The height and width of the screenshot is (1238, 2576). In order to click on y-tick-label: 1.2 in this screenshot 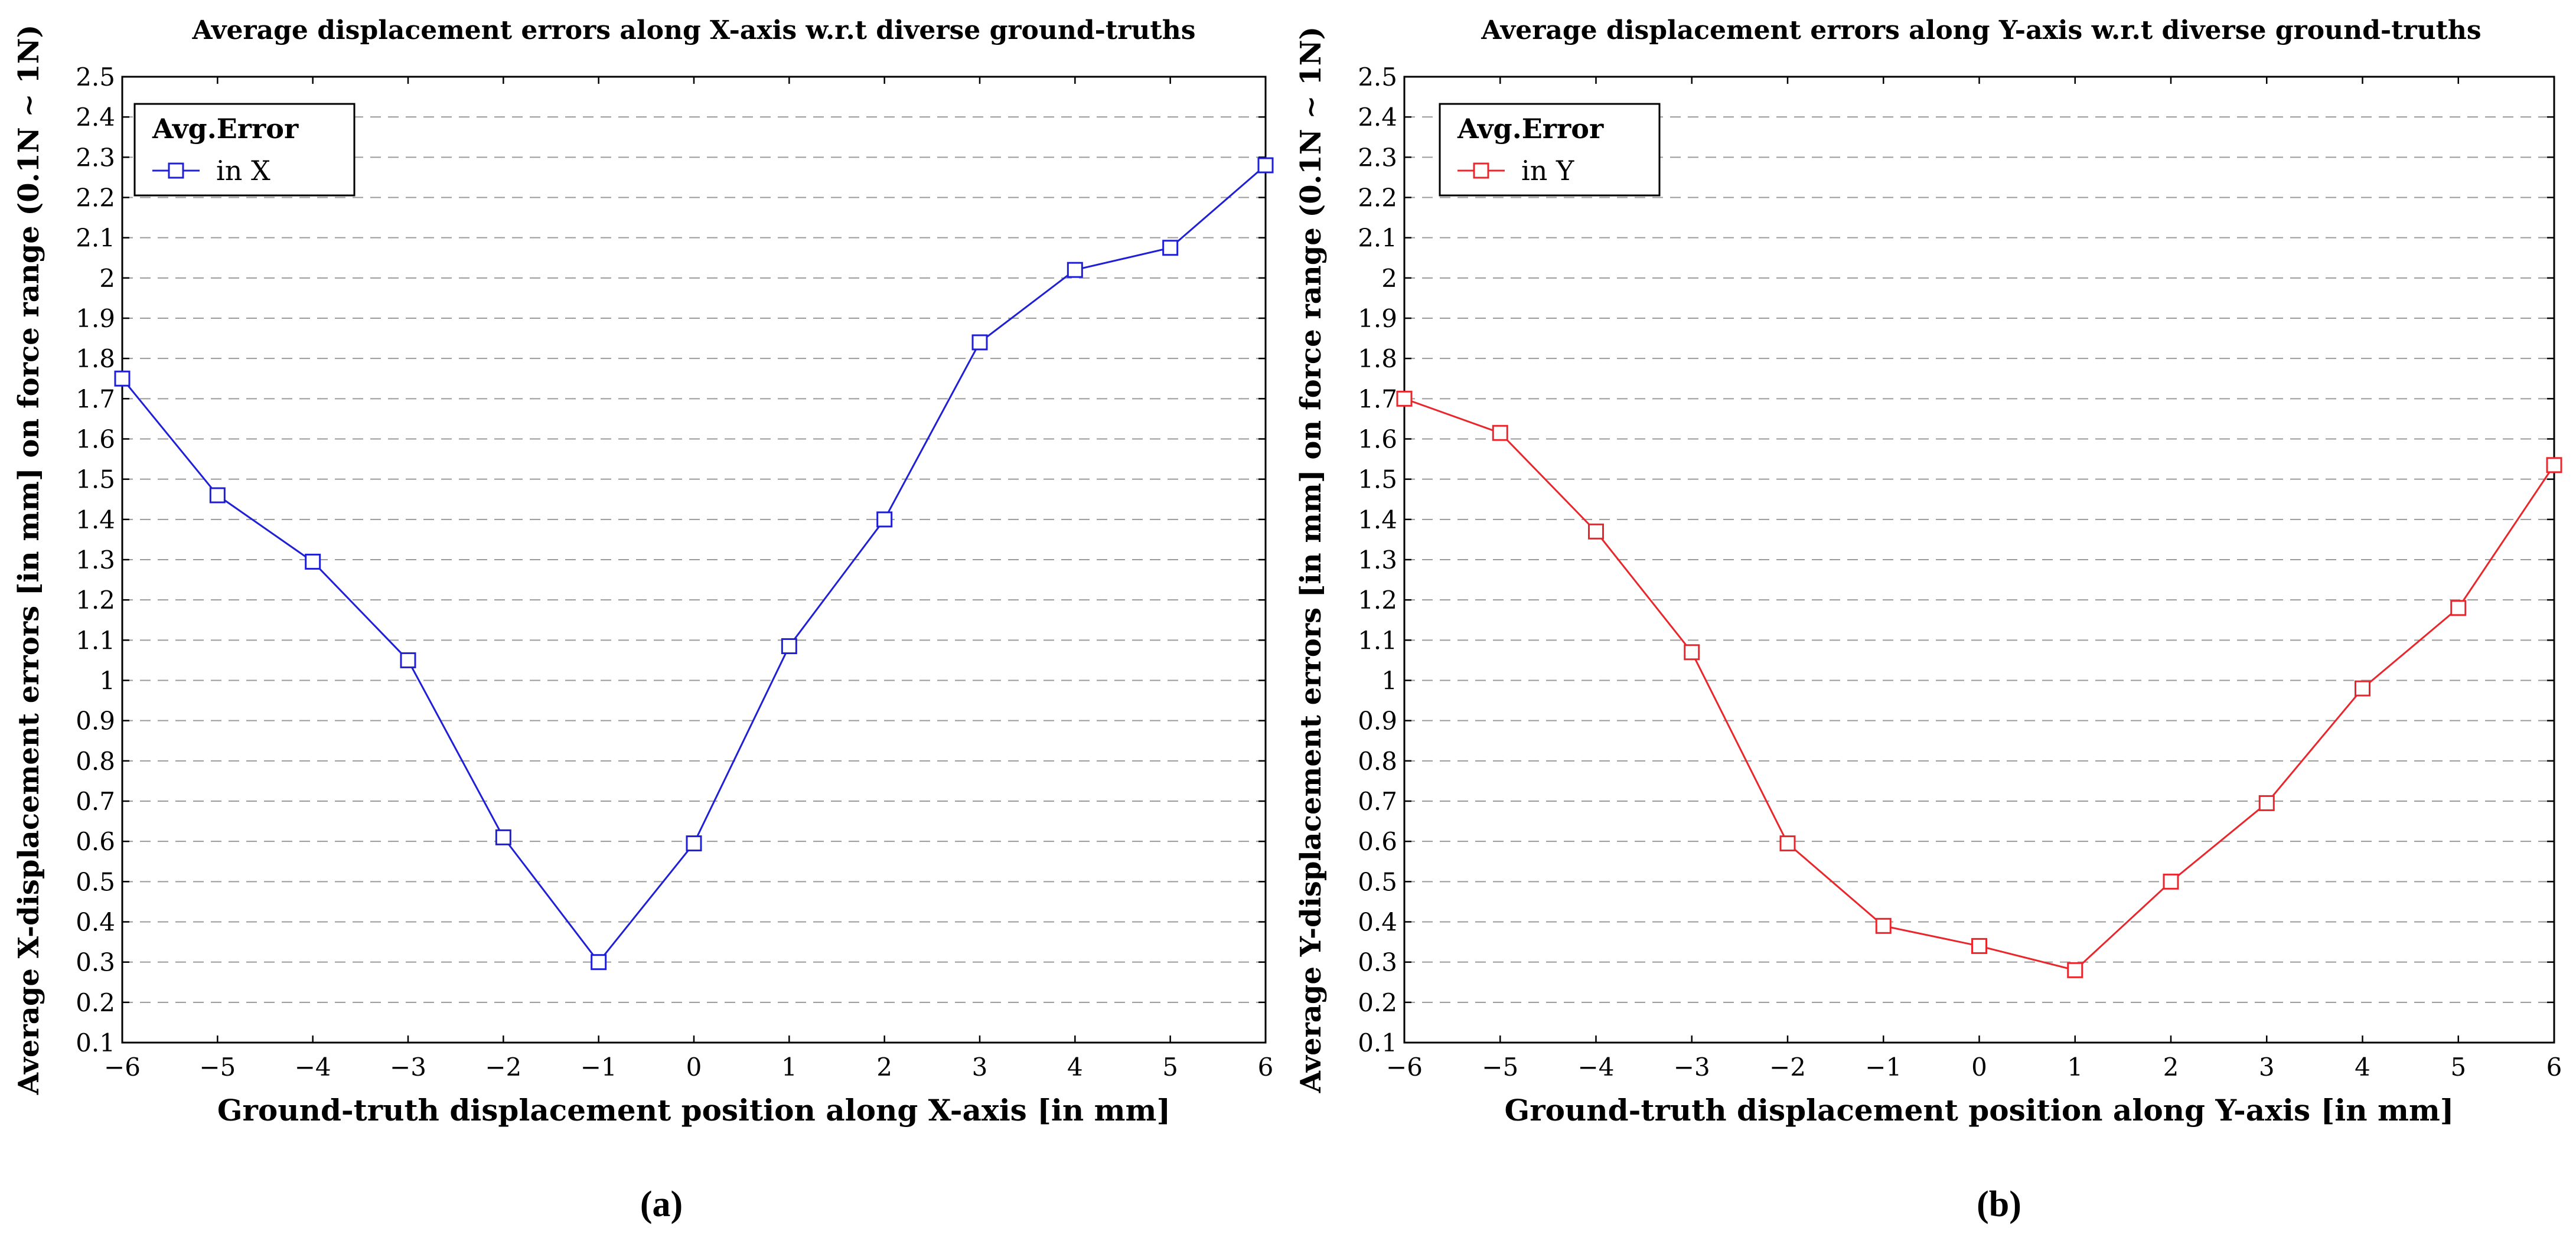, I will do `click(96, 600)`.